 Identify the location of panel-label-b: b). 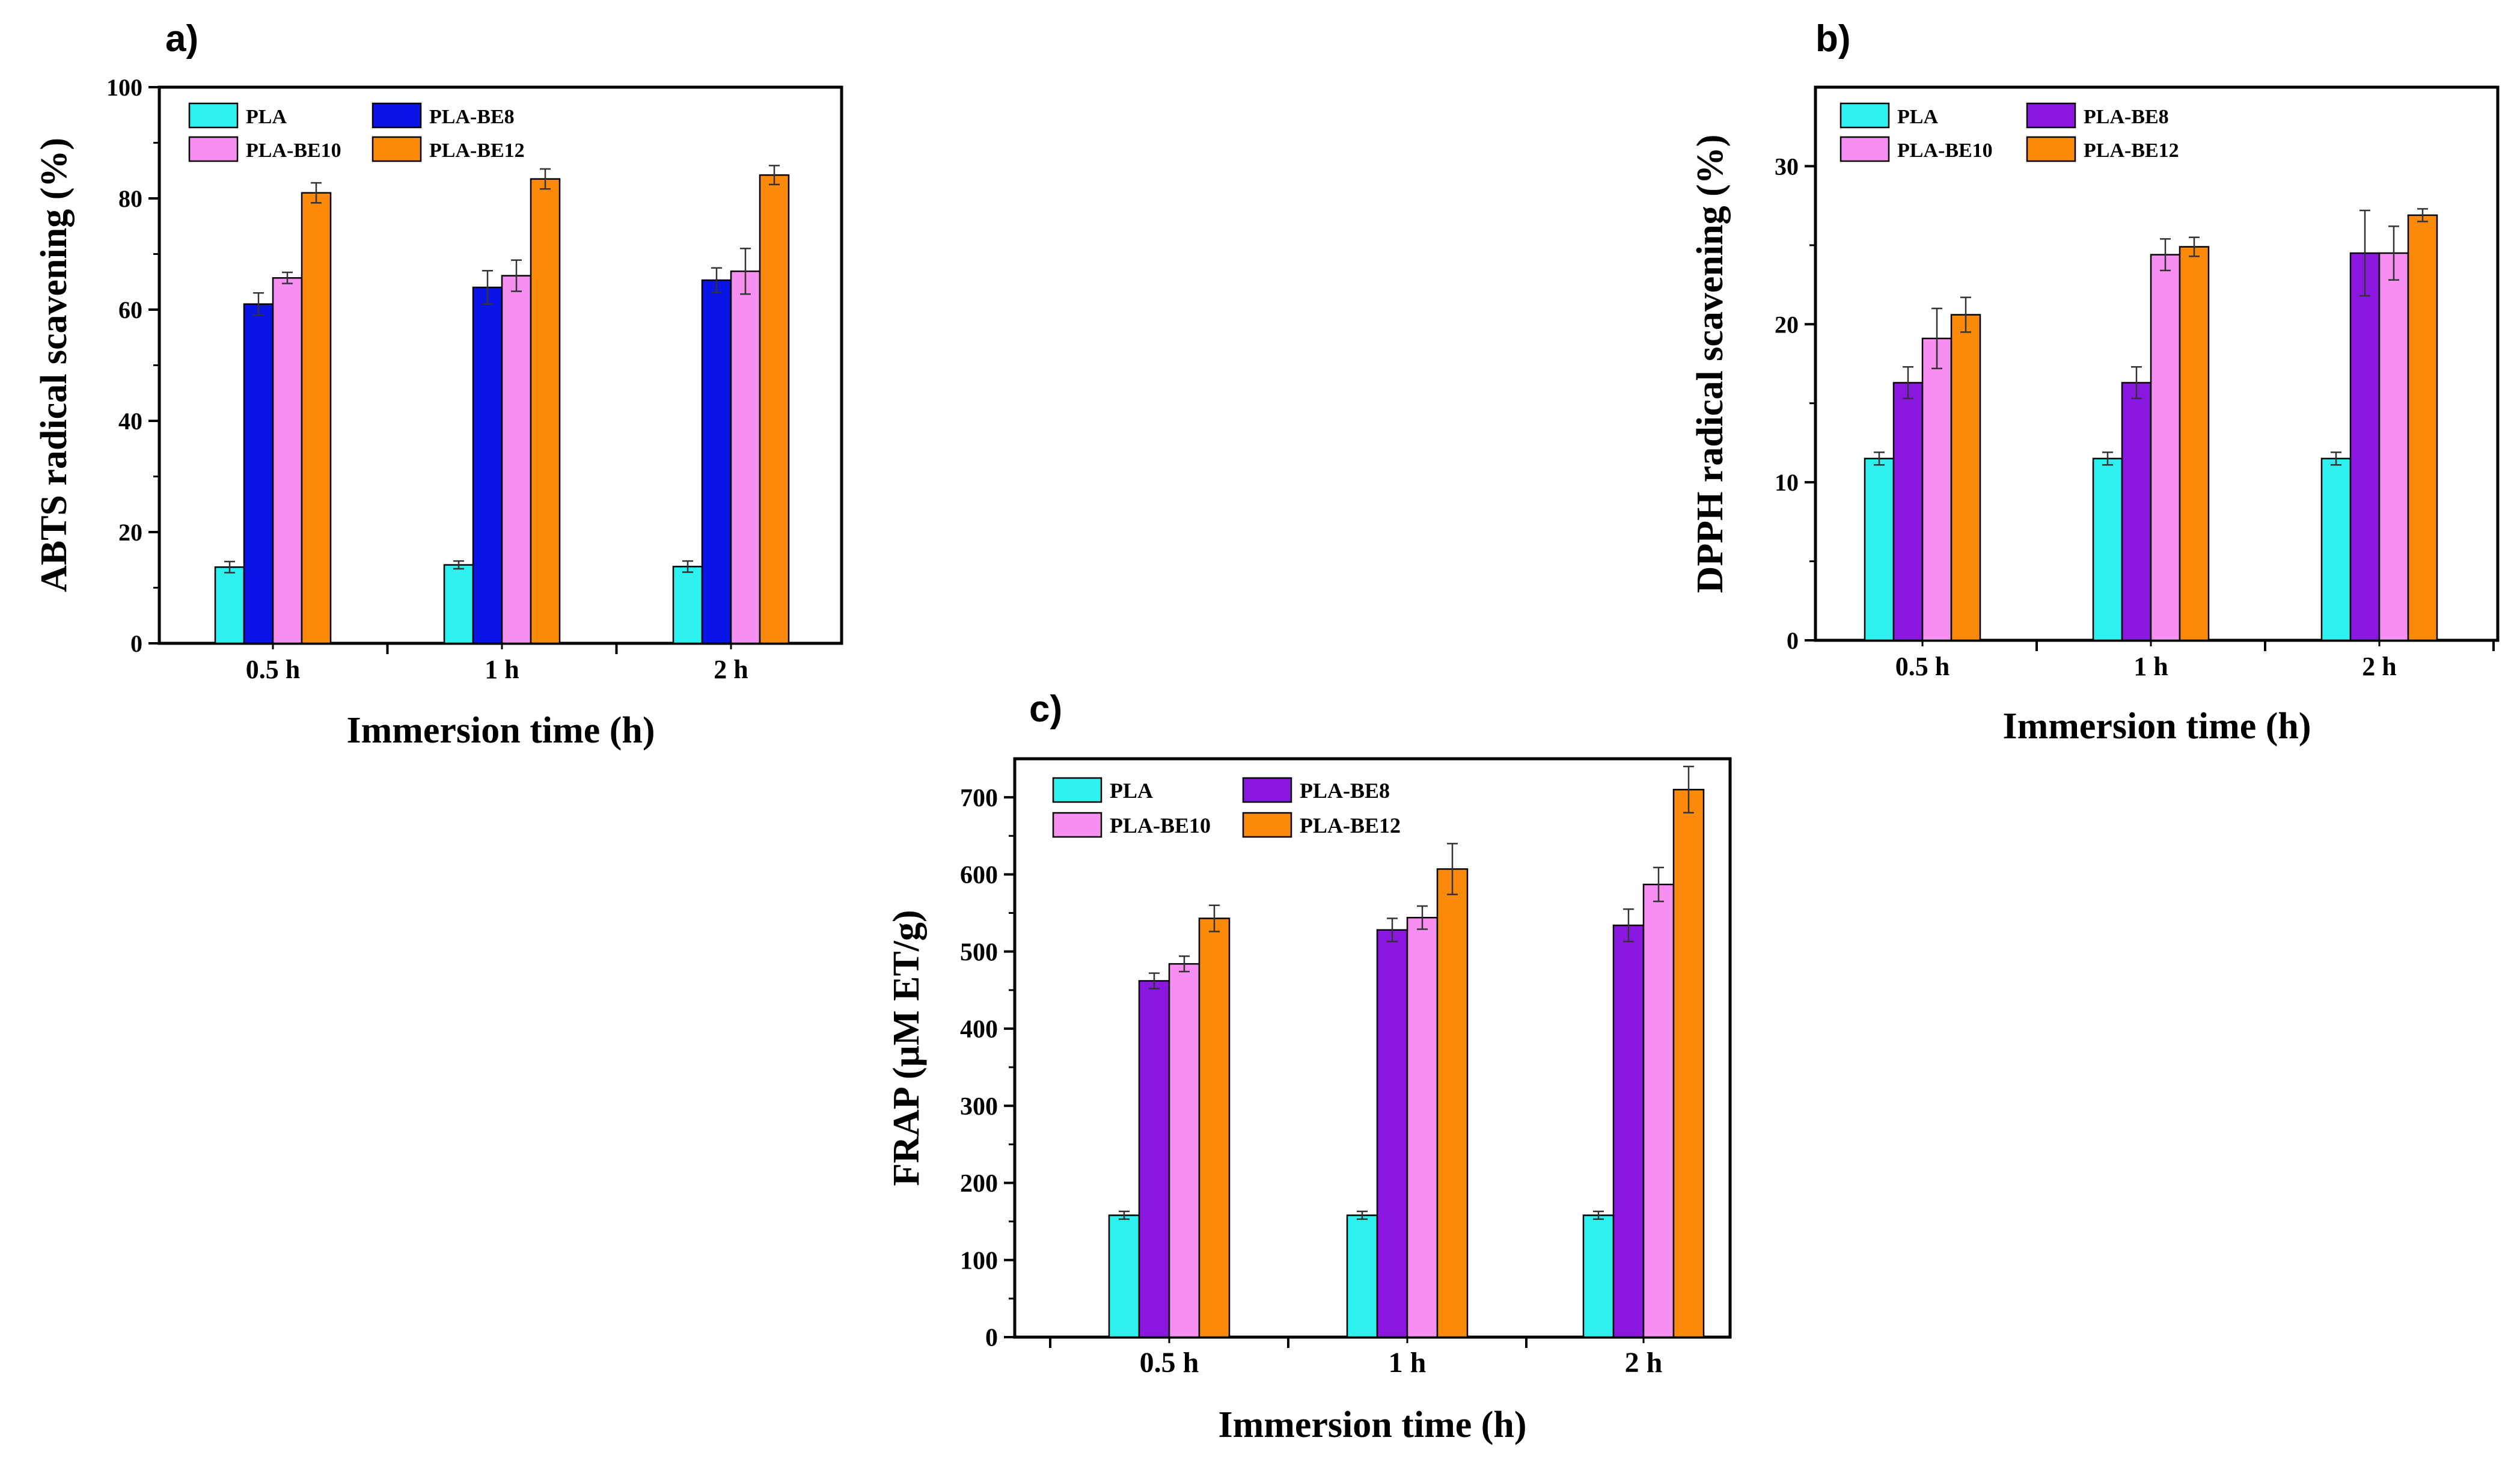
(1833, 39).